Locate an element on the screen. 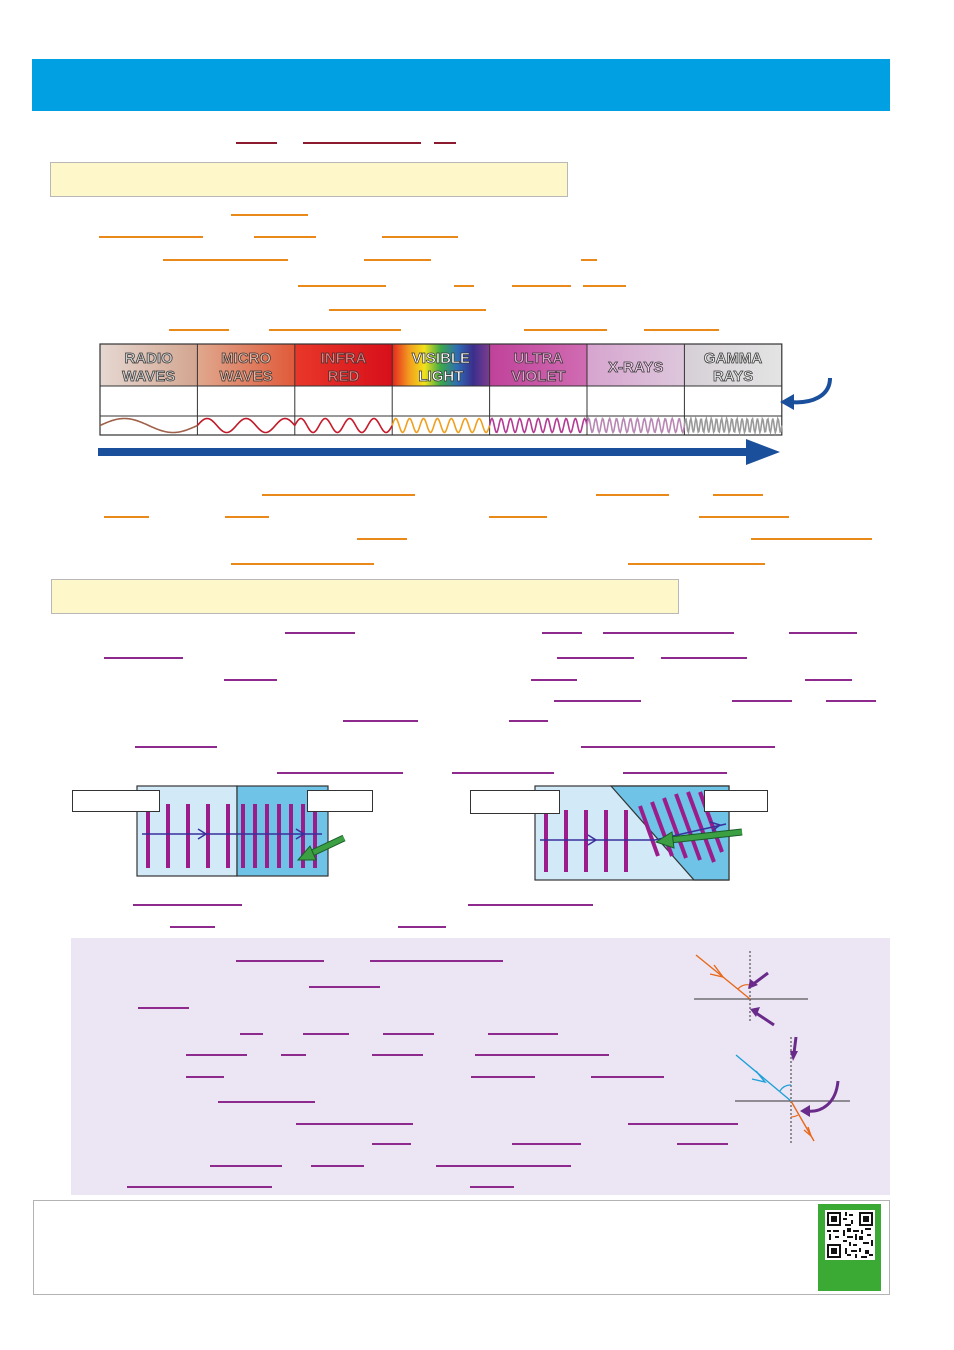 The height and width of the screenshot is (1350, 954). section-heading is located at coordinates (365, 586).